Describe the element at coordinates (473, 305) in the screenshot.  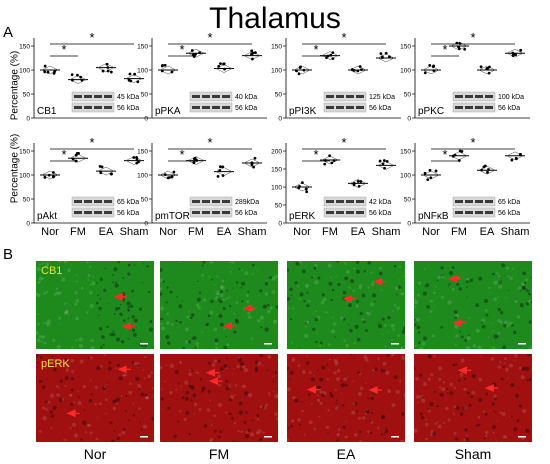
I see `micrograph-cb1-sham` at that location.